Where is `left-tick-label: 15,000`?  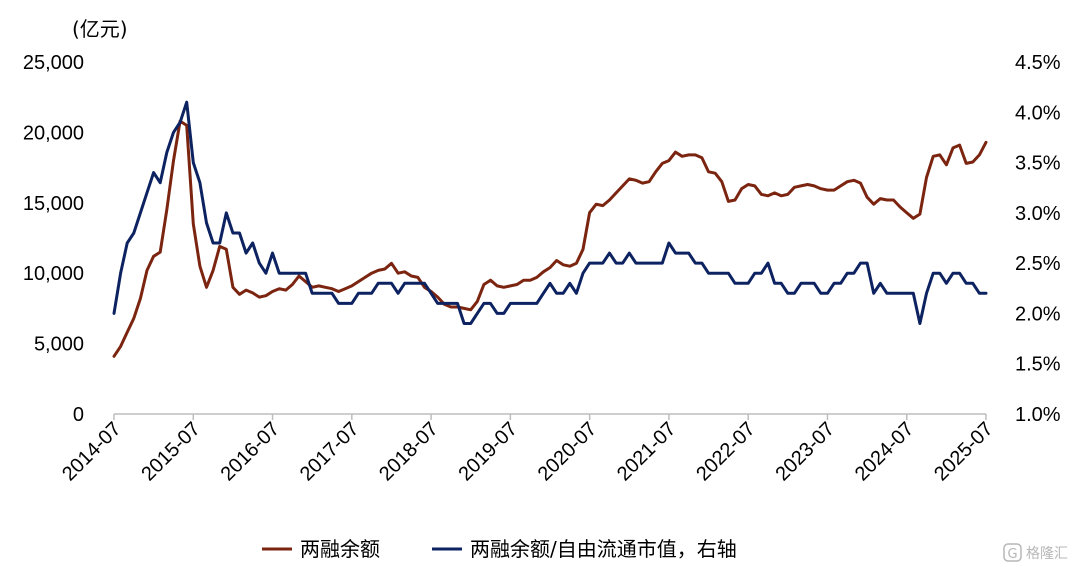
left-tick-label: 15,000 is located at coordinates (53, 204).